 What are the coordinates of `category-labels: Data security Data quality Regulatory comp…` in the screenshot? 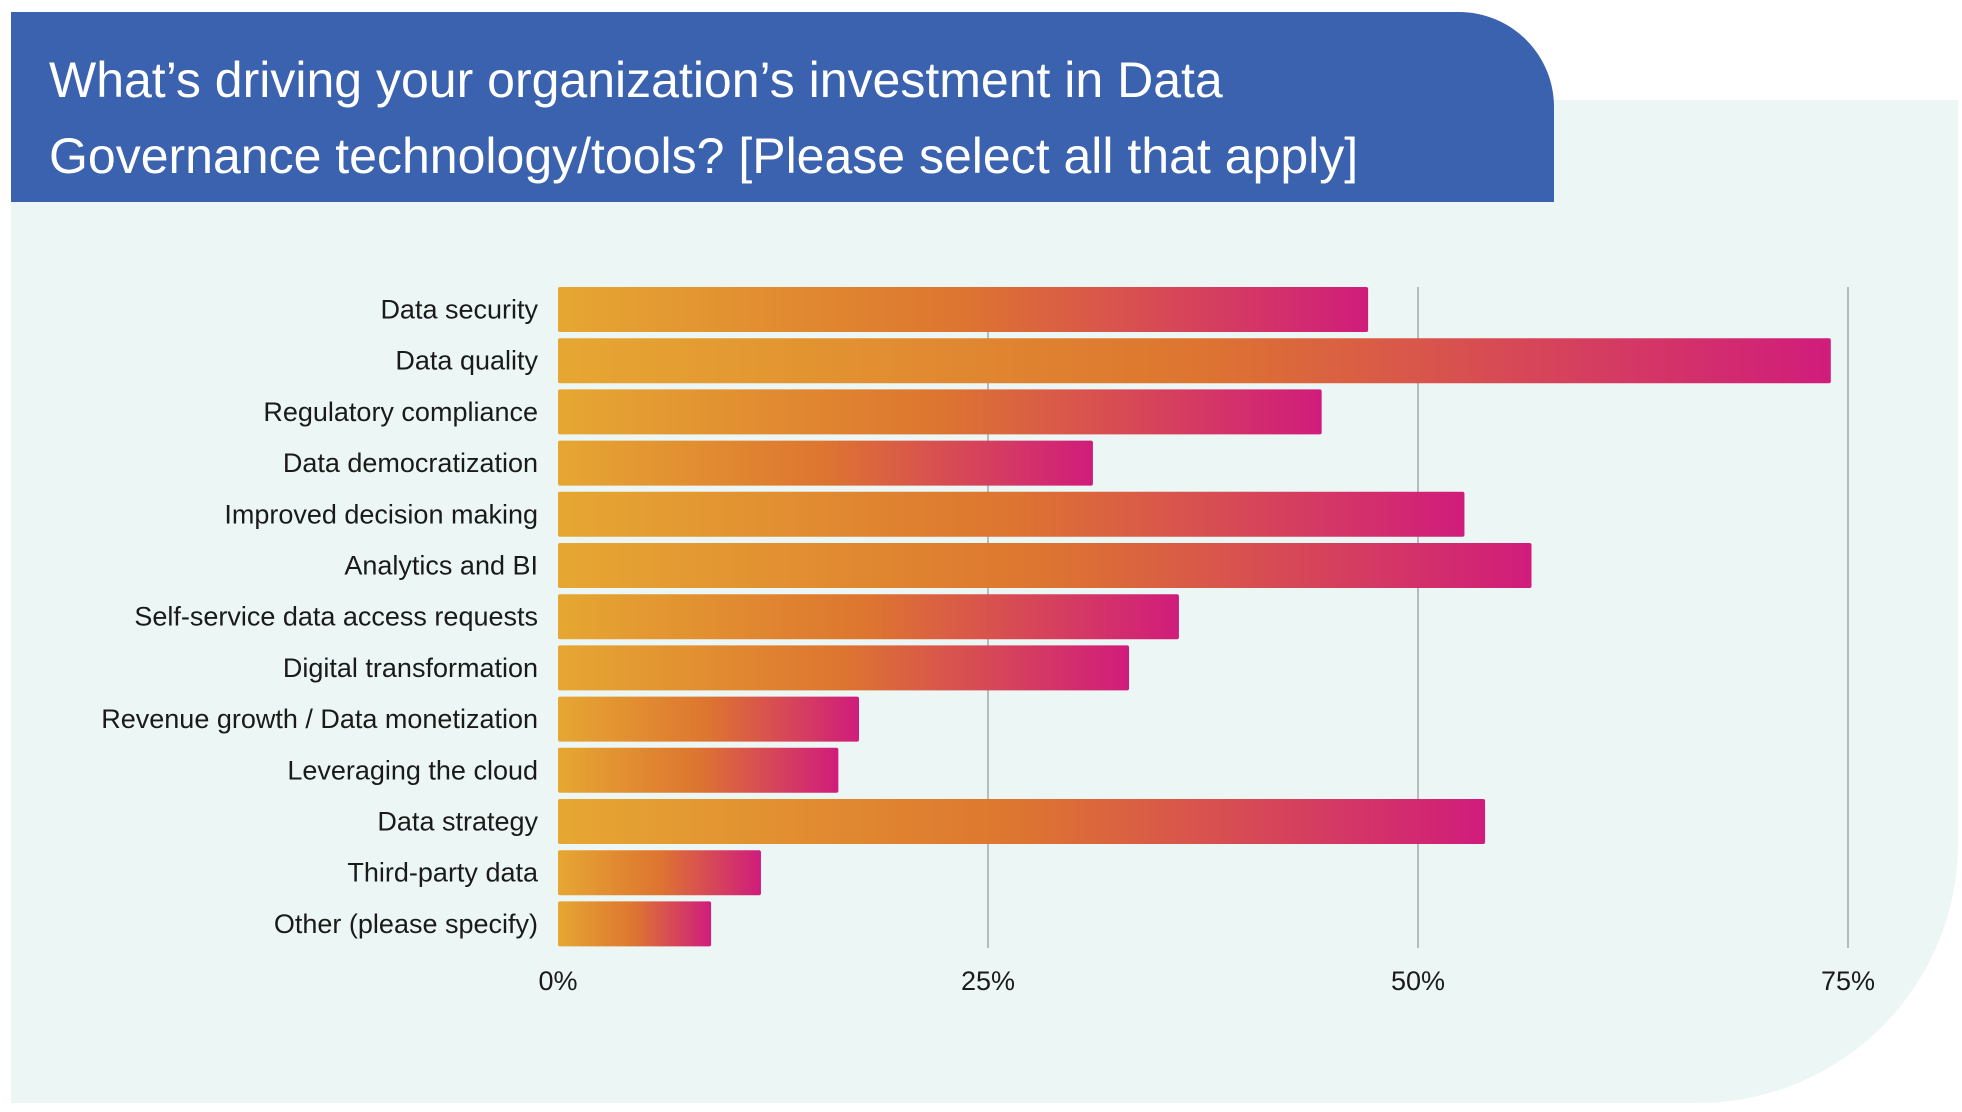 It's located at (320, 617).